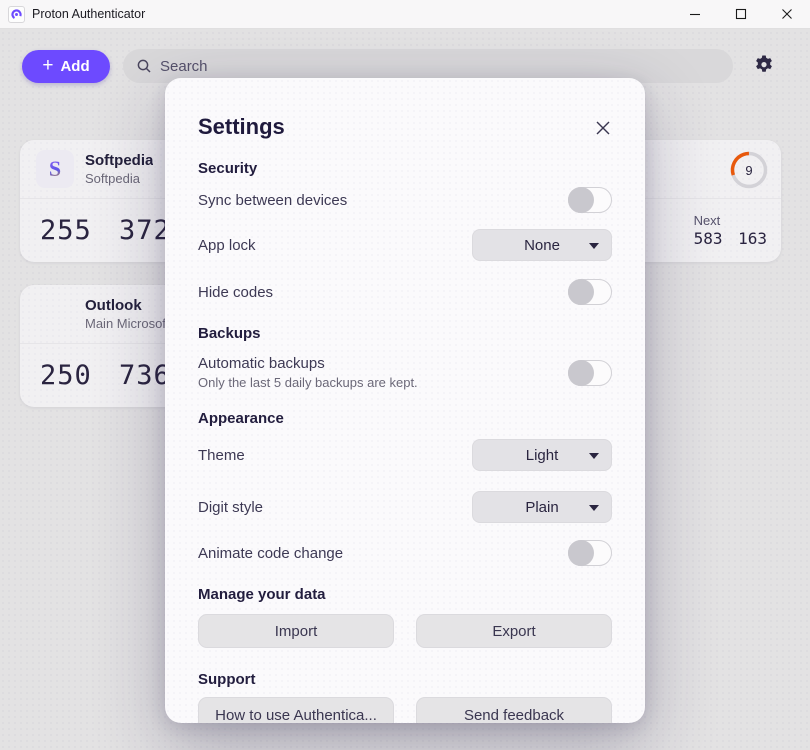  What do you see at coordinates (273, 200) in the screenshot?
I see `sync-label: Sync between devices` at bounding box center [273, 200].